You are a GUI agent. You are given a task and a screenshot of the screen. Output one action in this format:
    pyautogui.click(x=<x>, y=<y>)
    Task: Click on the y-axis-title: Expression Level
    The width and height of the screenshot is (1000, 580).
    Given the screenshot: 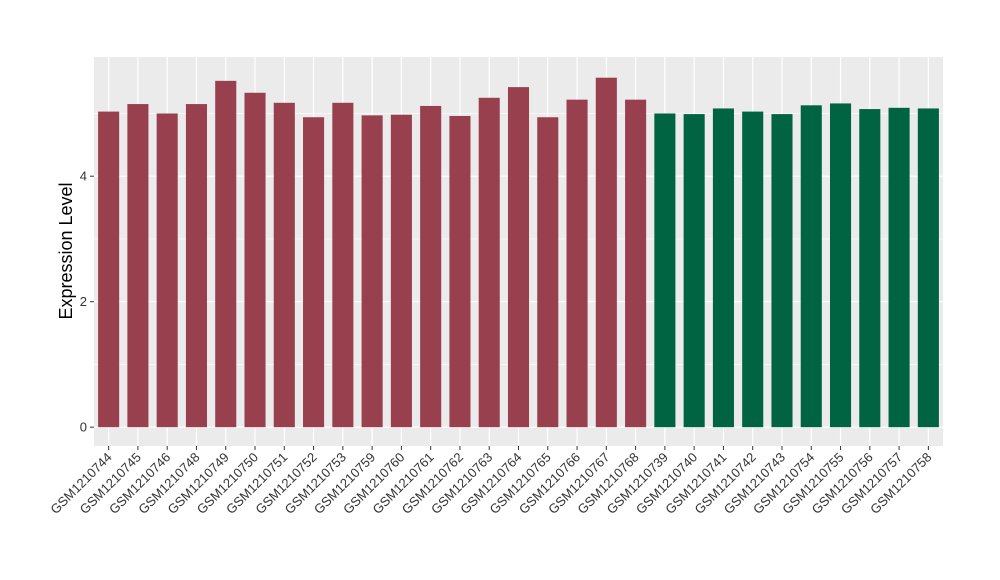 What is the action you would take?
    pyautogui.click(x=66, y=250)
    